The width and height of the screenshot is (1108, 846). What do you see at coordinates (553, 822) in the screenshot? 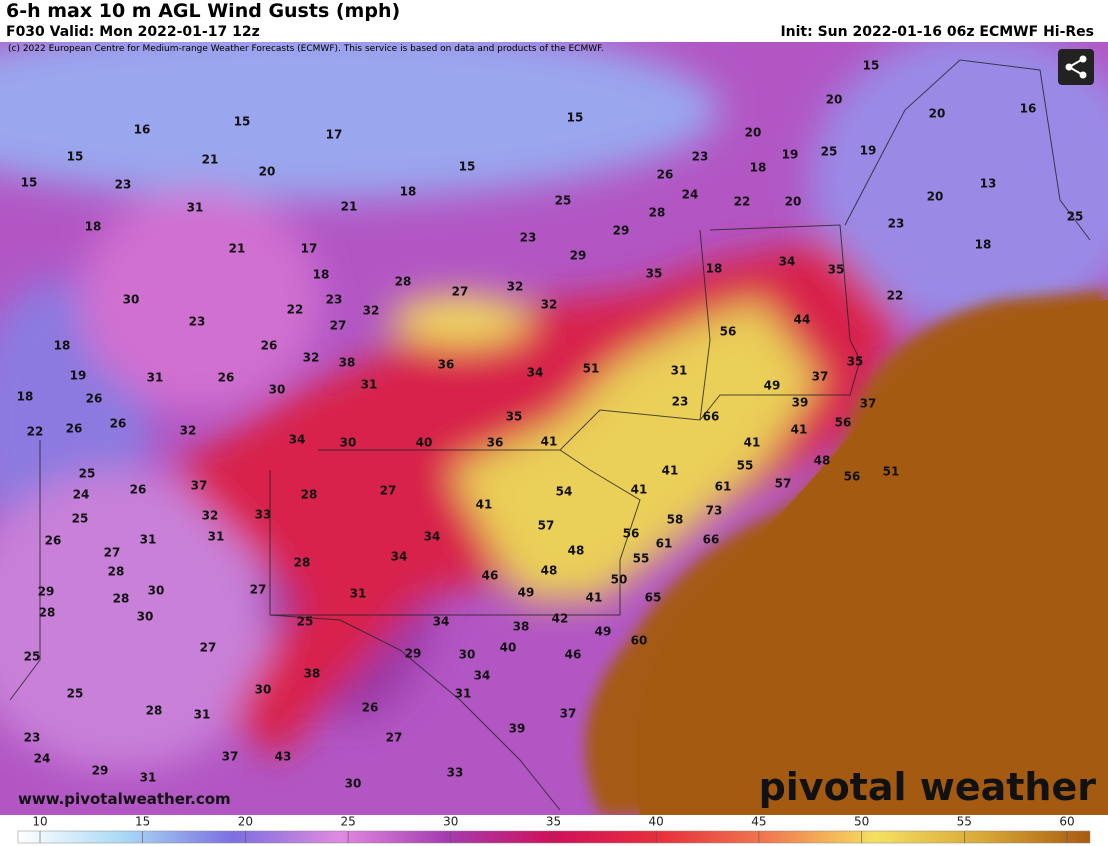
I see `colorbar-tick-label: 35` at bounding box center [553, 822].